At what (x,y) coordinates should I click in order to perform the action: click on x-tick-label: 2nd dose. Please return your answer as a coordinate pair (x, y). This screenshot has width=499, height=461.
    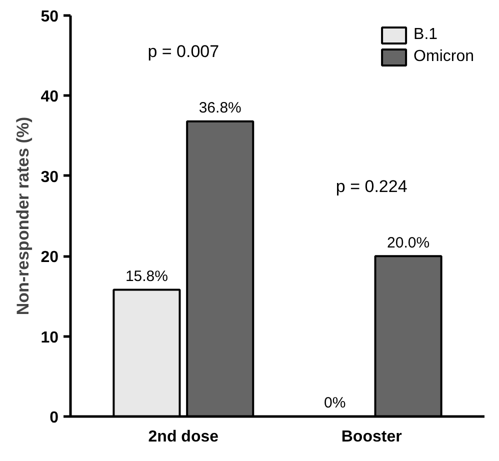
    Looking at the image, I should click on (183, 437).